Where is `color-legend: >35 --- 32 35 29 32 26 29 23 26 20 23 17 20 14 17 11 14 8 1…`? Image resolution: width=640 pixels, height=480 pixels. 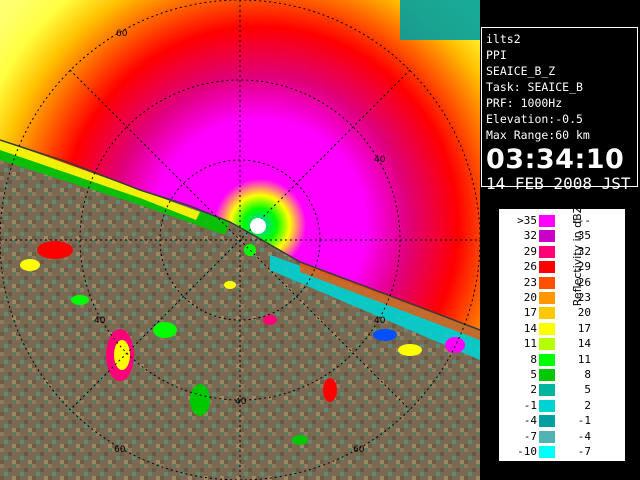
color-legend: >35 --- 32 35 29 32 26 29 23 26 20 23 17 20 14 17 11 14 8 1… is located at coordinates (562, 334).